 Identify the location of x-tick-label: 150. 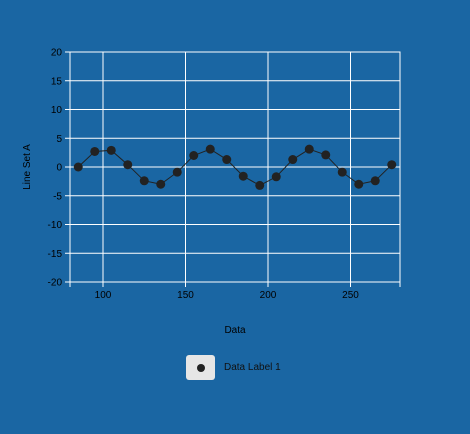
(185, 295).